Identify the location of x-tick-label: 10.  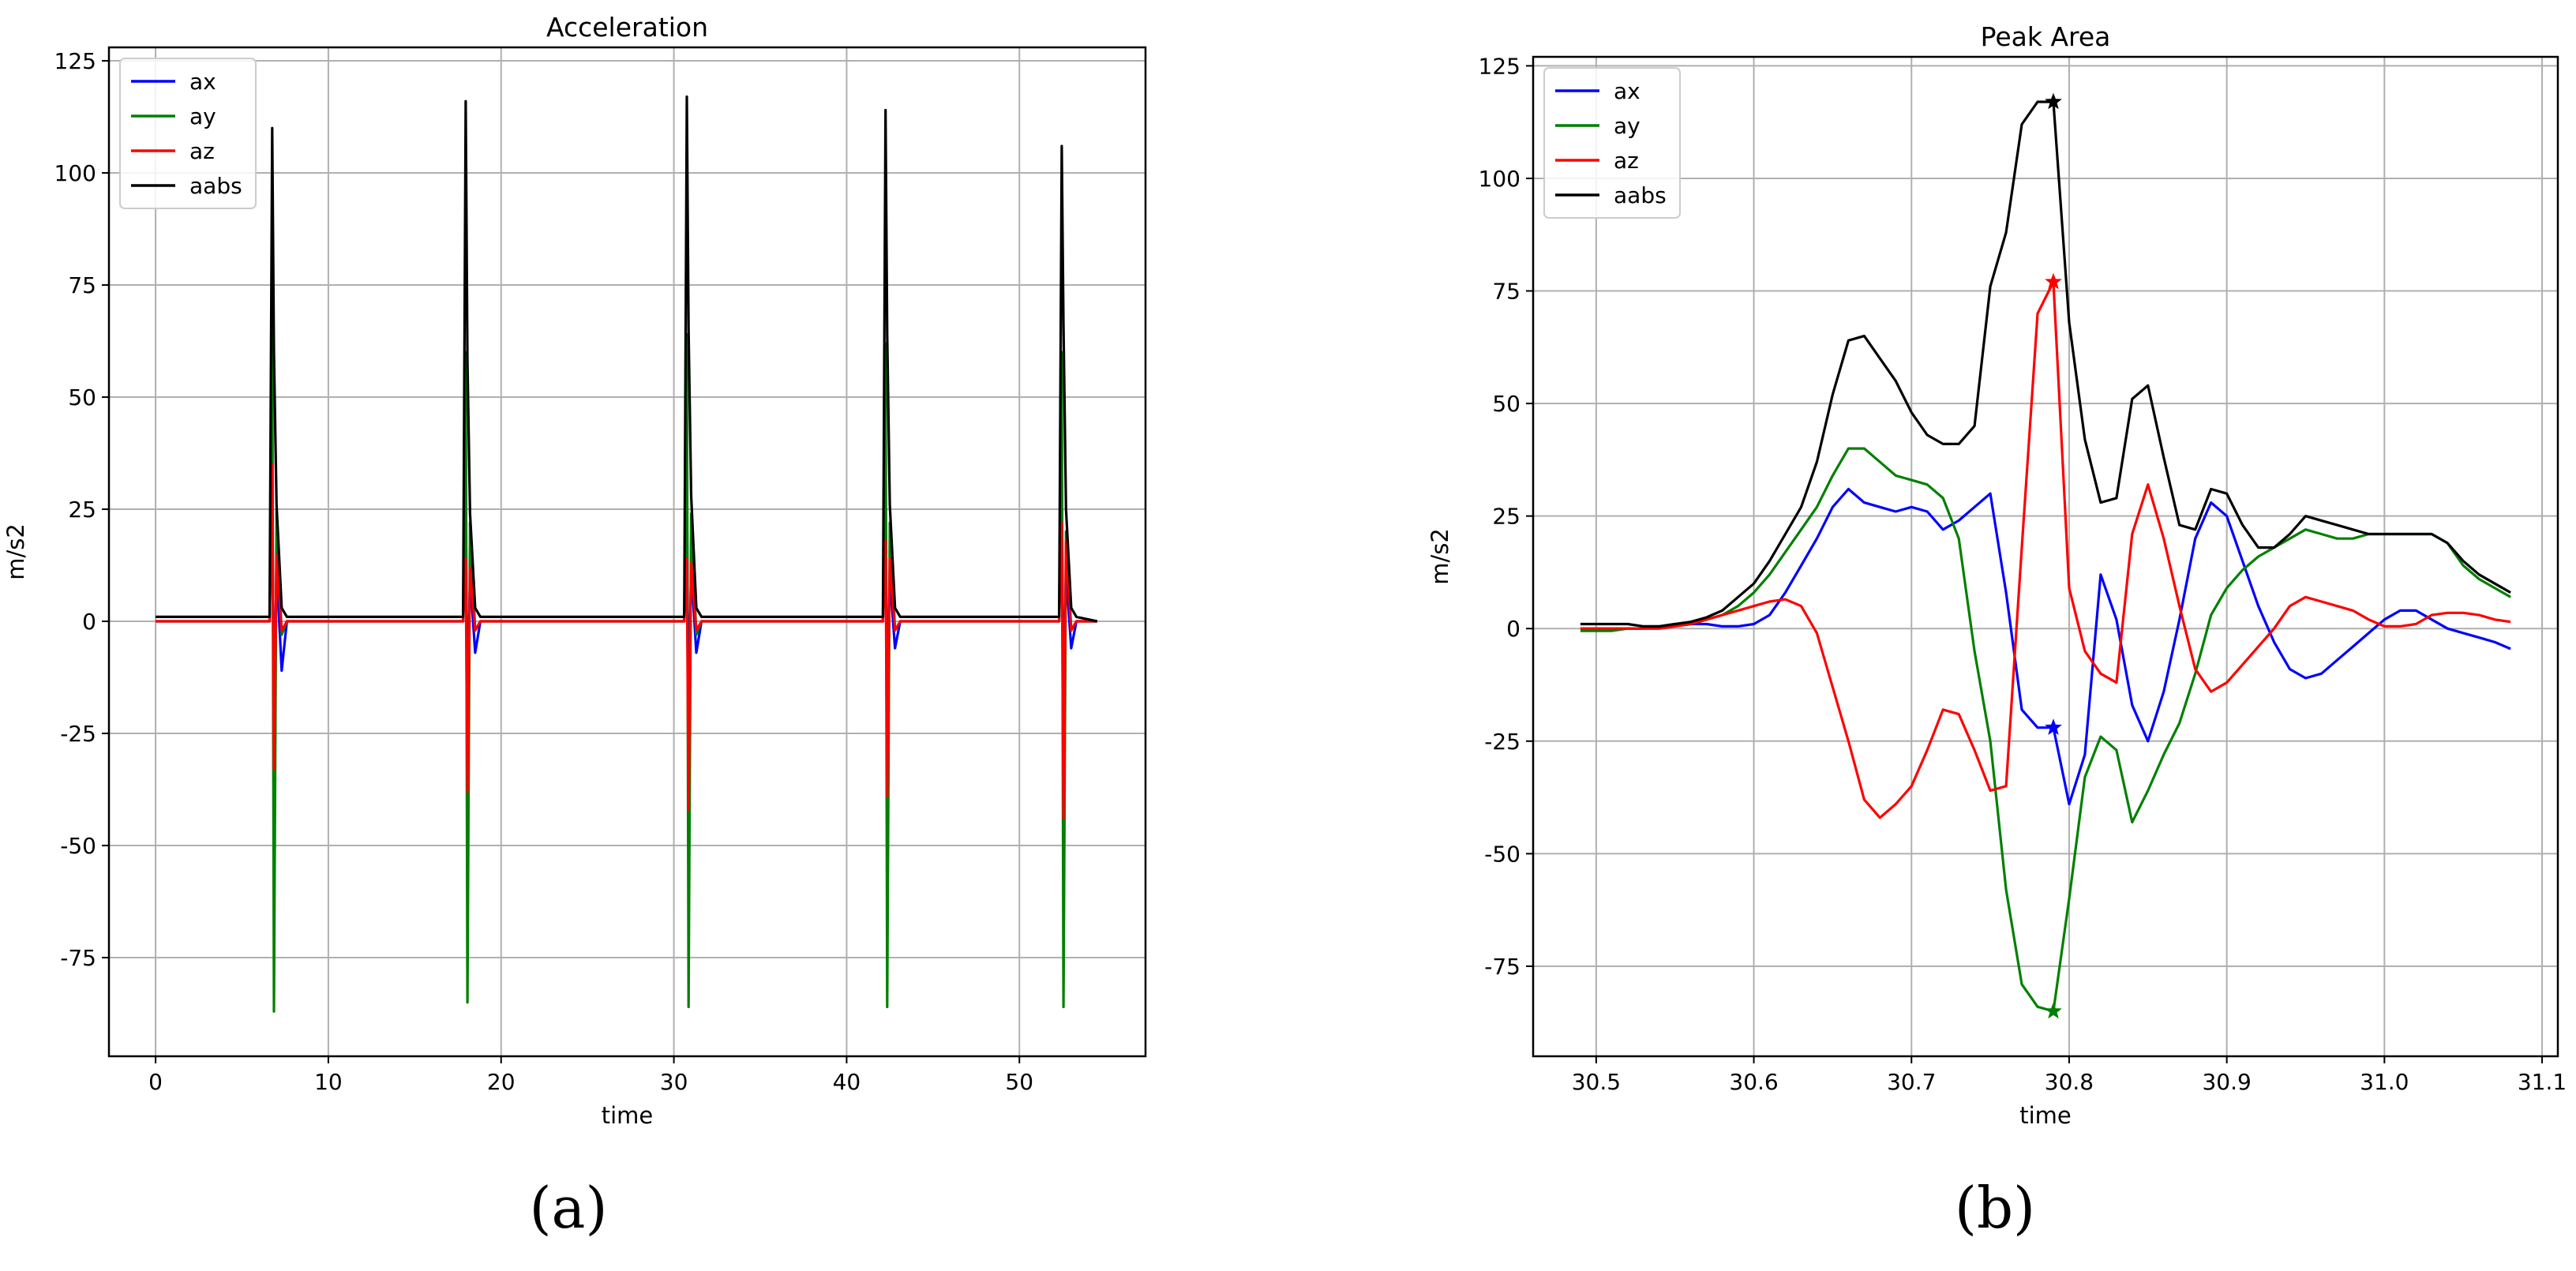
(328, 1082).